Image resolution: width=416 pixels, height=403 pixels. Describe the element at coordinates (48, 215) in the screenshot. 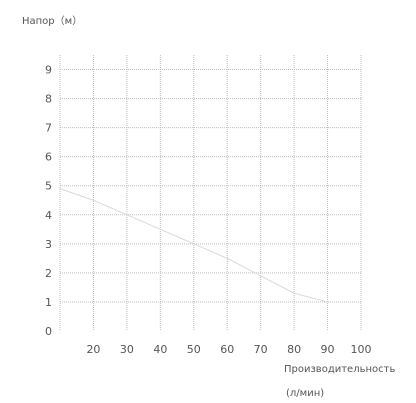

I see `y-tick-label: 4` at that location.